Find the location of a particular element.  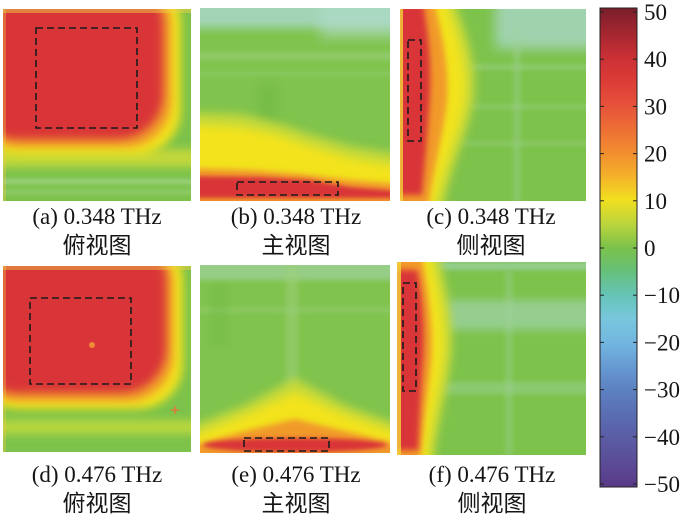

panel-c-region-box is located at coordinates (414, 90).